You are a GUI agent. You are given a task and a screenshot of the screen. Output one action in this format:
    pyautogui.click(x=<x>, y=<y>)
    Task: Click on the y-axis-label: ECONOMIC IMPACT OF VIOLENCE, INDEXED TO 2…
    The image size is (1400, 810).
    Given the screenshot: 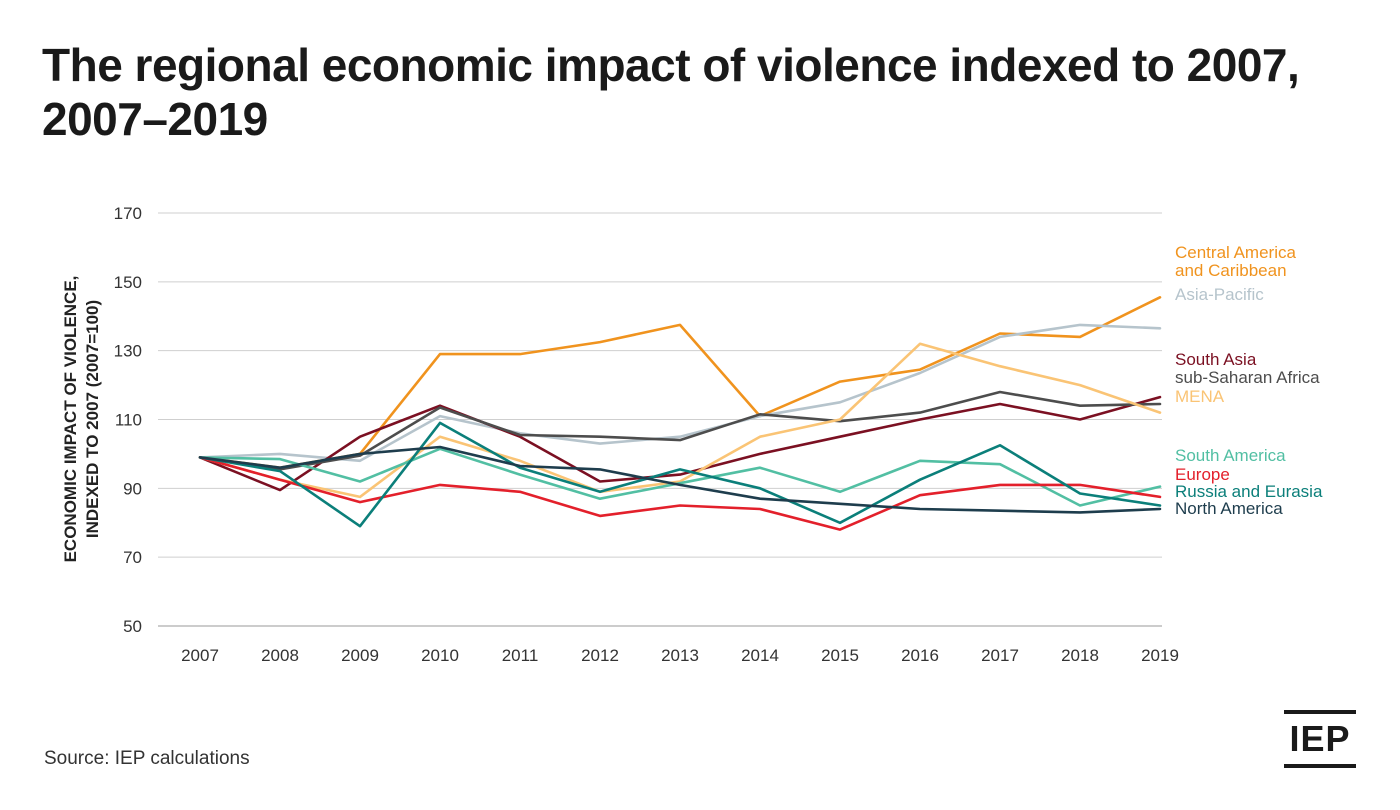 What is the action you would take?
    pyautogui.click(x=81, y=419)
    